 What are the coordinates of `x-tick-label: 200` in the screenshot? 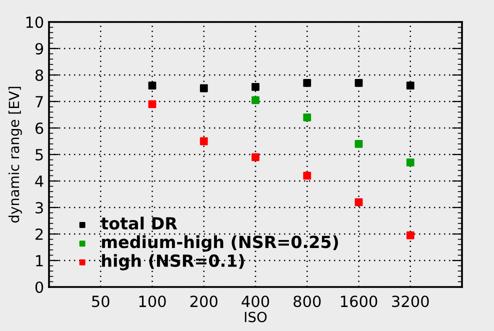 It's located at (204, 302).